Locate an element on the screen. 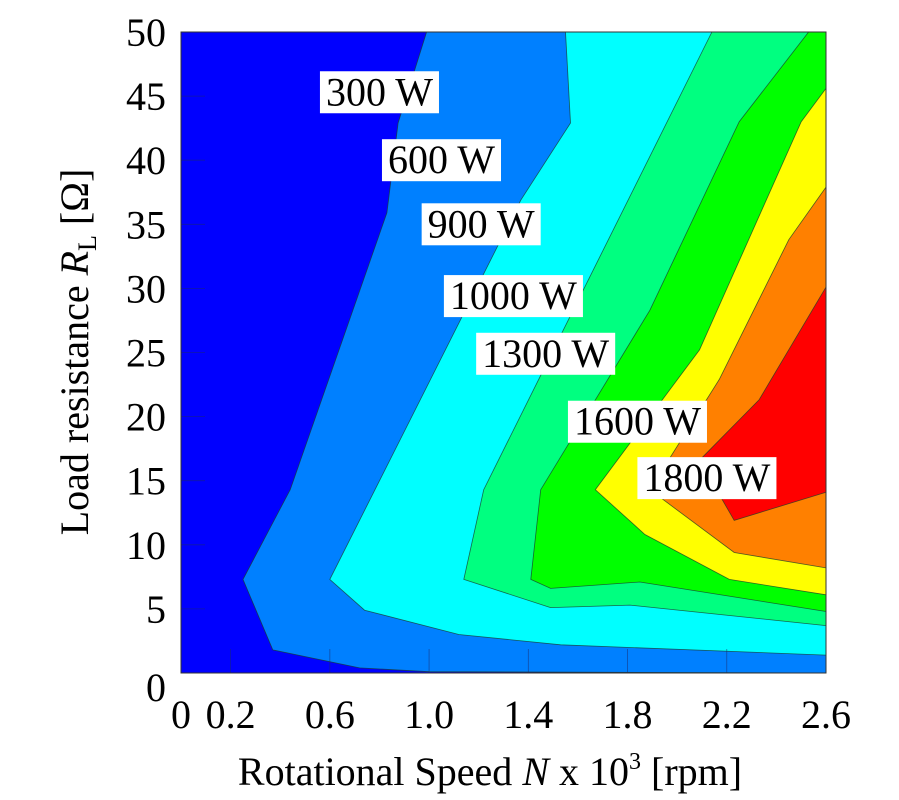 This screenshot has height=800, width=899. y-tick-label: 25 is located at coordinates (146, 353).